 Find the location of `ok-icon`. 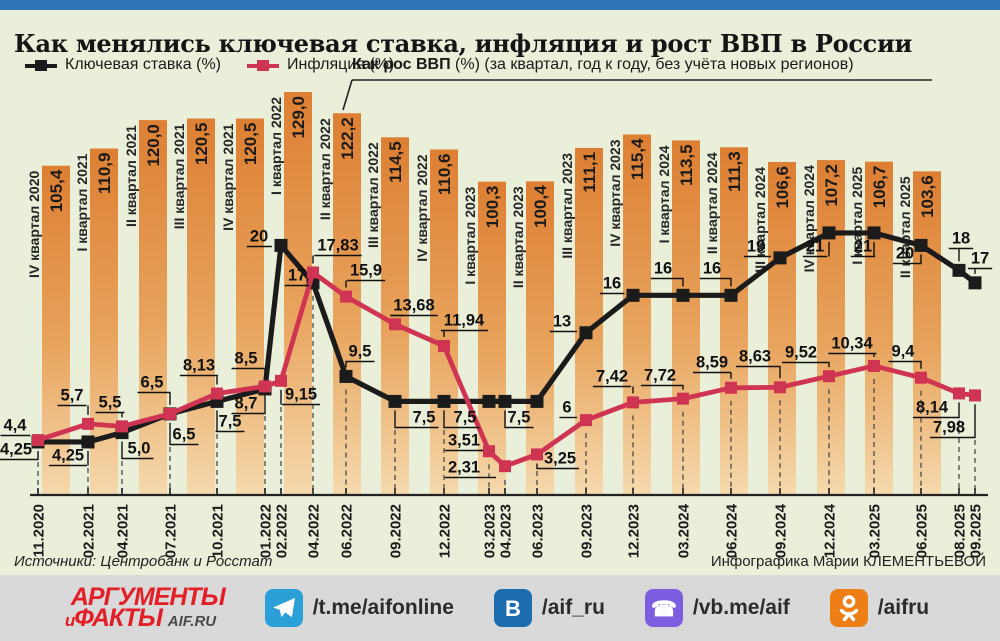

ok-icon is located at coordinates (848, 608).